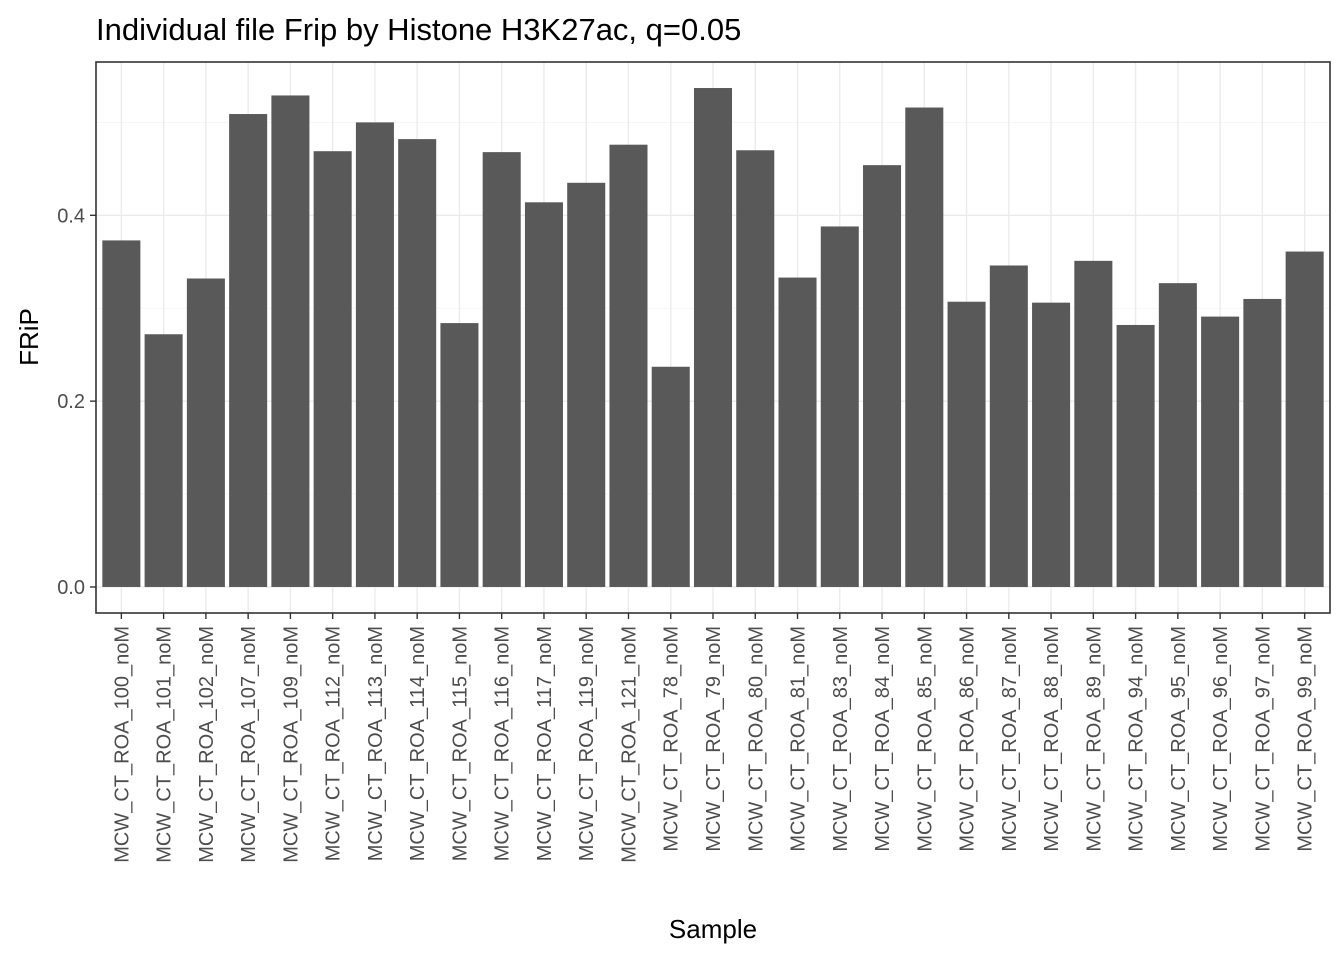 Image resolution: width=1344 pixels, height=960 pixels. What do you see at coordinates (71, 402) in the screenshot?
I see `y-tick-label: 0.2` at bounding box center [71, 402].